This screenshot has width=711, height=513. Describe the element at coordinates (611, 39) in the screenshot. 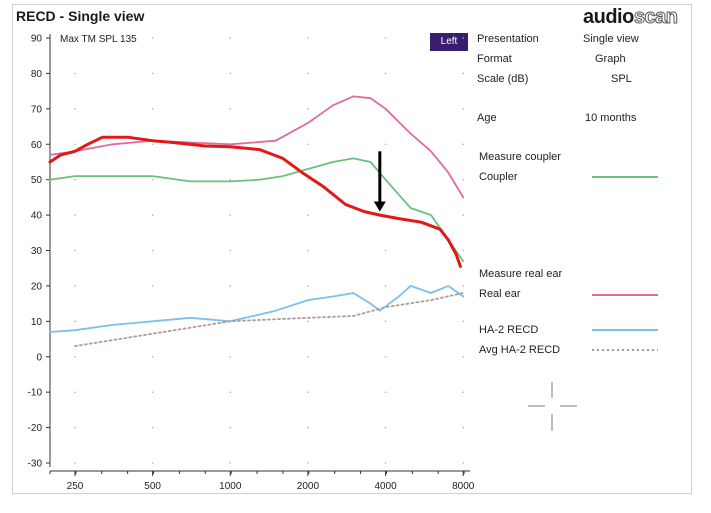

I see `presentation-value: Single view` at that location.